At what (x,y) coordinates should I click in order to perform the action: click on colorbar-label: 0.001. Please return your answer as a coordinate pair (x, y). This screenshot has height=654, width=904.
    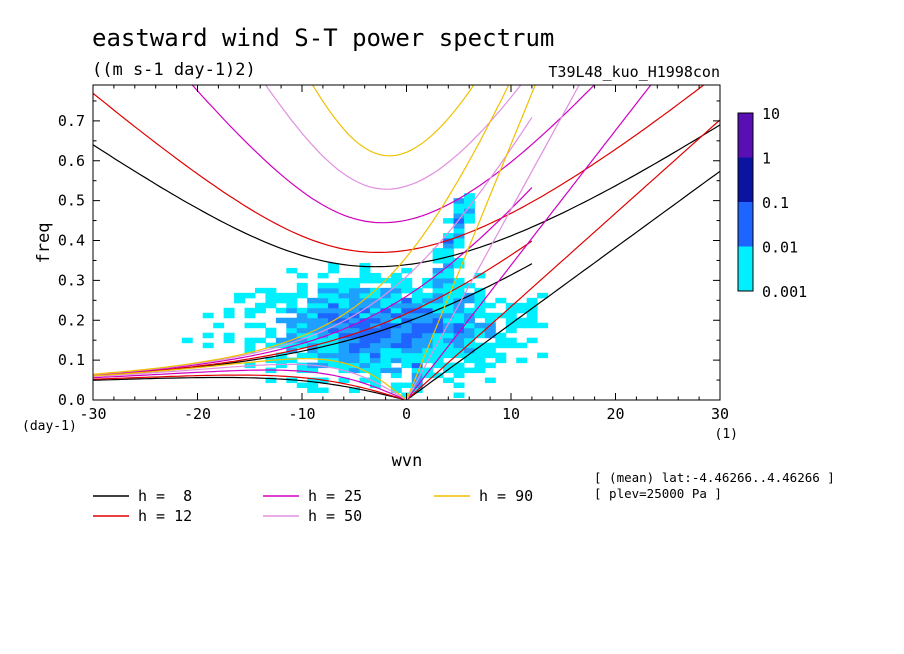
    Looking at the image, I should click on (784, 292).